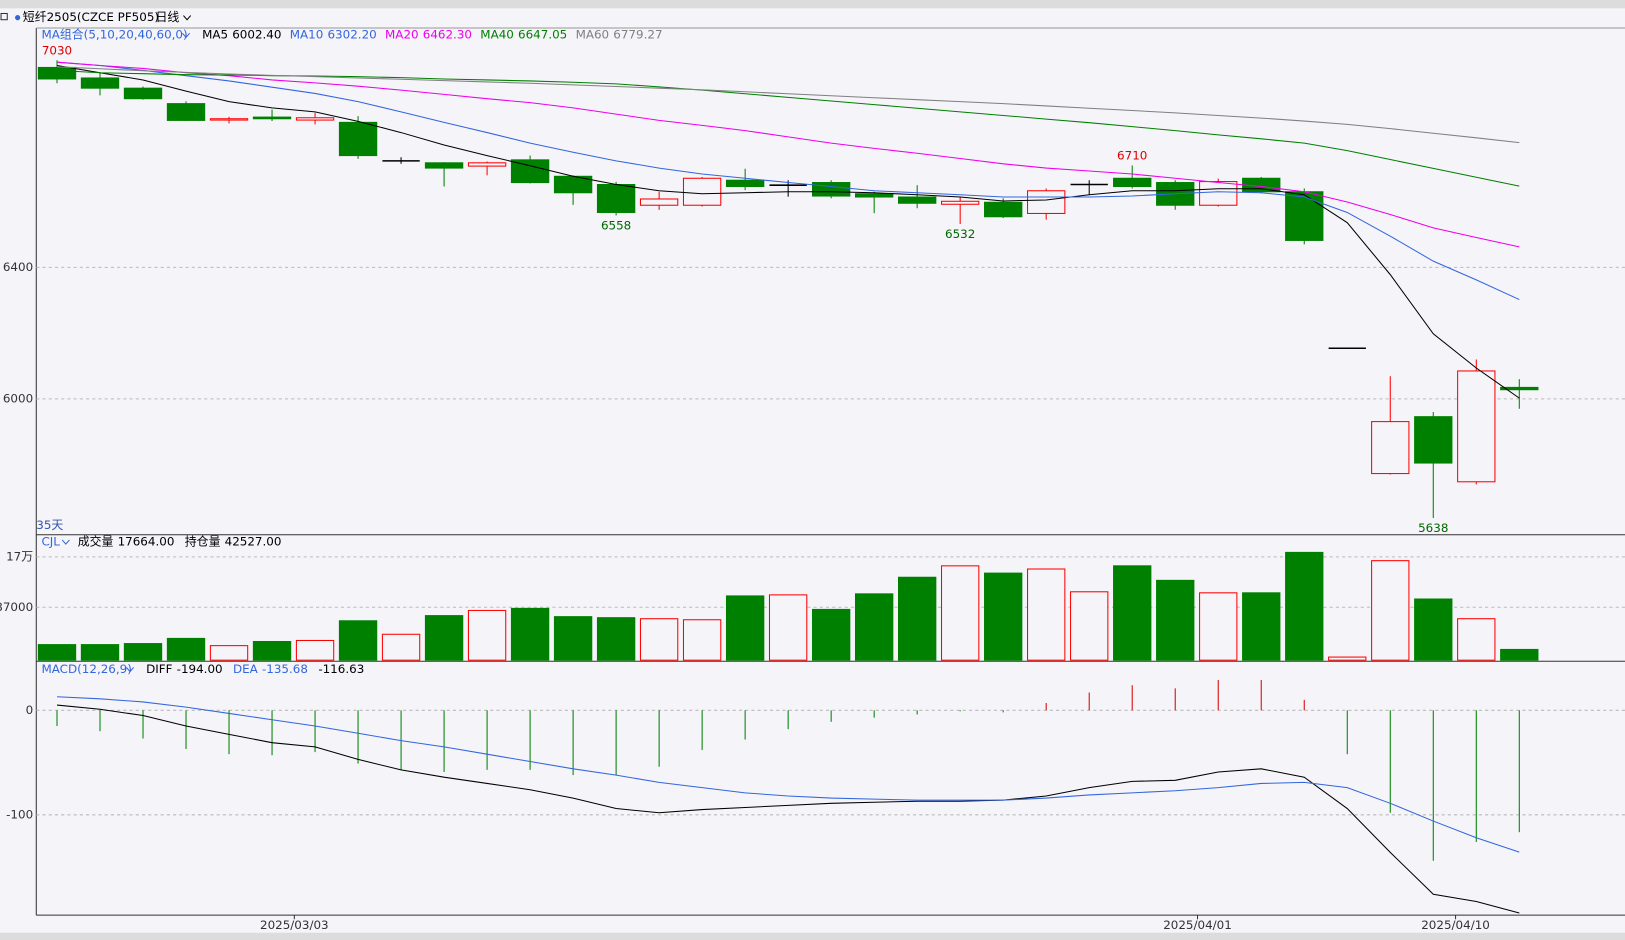  Describe the element at coordinates (812, 936) in the screenshot. I see `bottom-bar` at that location.